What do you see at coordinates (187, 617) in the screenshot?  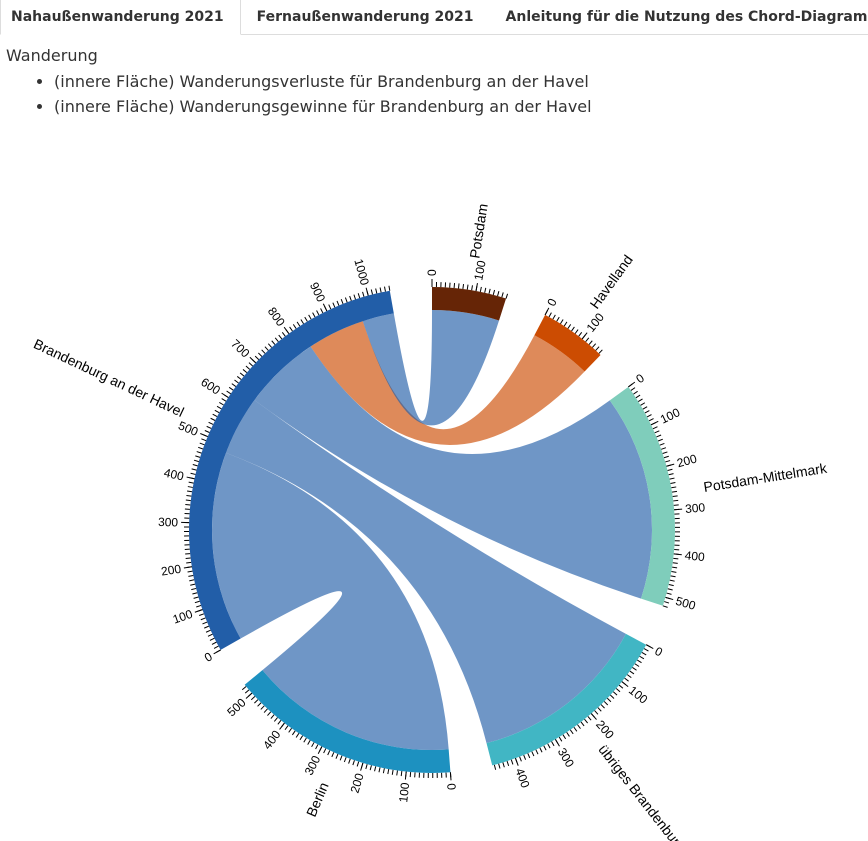 I see `tick: 100` at bounding box center [187, 617].